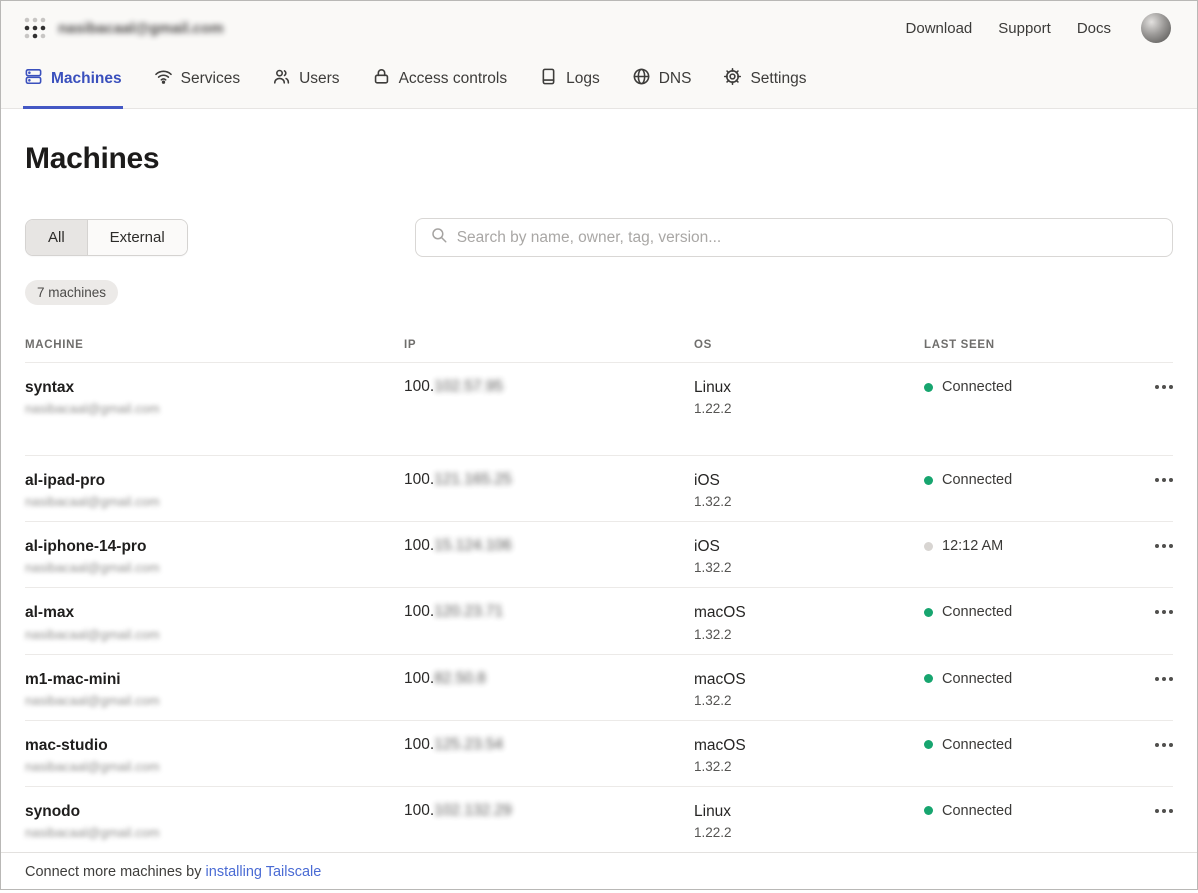 The image size is (1198, 893). I want to click on tab-access-controls: Access controls, so click(440, 81).